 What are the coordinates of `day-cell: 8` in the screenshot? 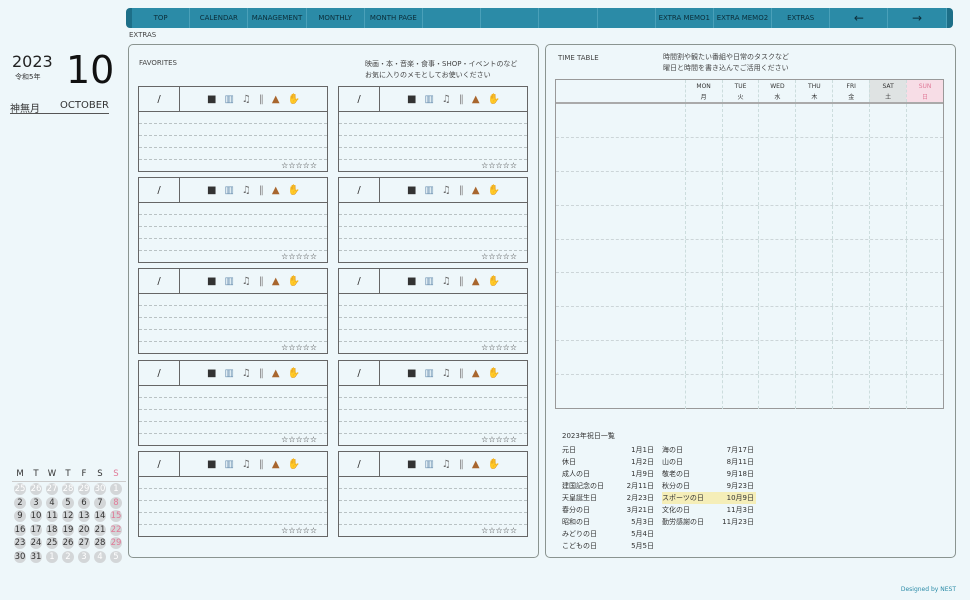 It's located at (116, 503).